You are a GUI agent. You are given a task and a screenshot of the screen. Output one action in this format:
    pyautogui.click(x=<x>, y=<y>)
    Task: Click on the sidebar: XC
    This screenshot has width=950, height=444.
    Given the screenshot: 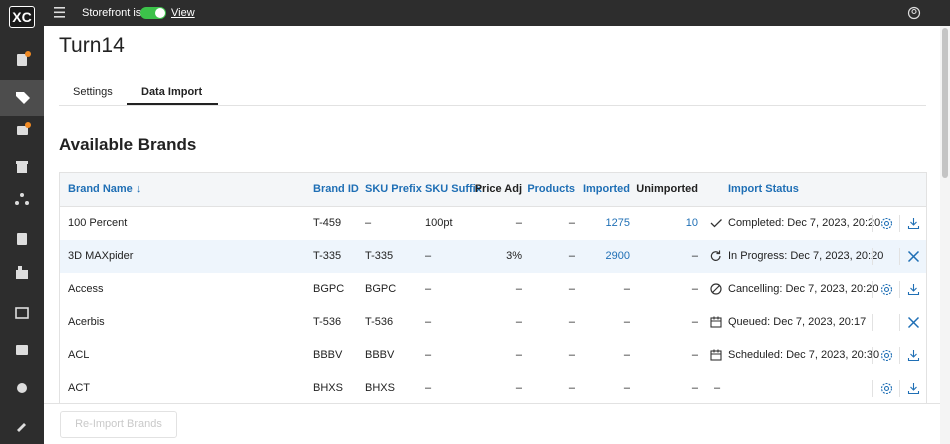 What is the action you would take?
    pyautogui.click(x=22, y=222)
    